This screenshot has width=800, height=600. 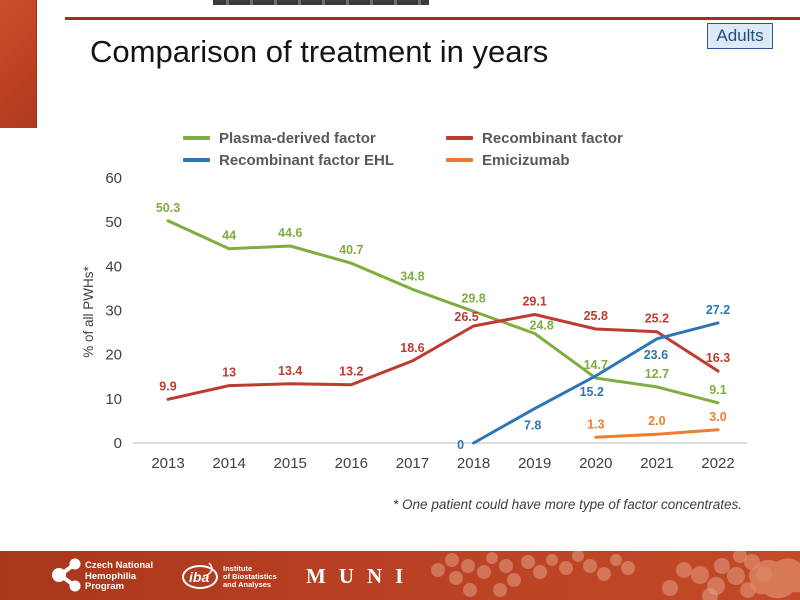 What do you see at coordinates (432, 18) in the screenshot?
I see `title-underline-rule` at bounding box center [432, 18].